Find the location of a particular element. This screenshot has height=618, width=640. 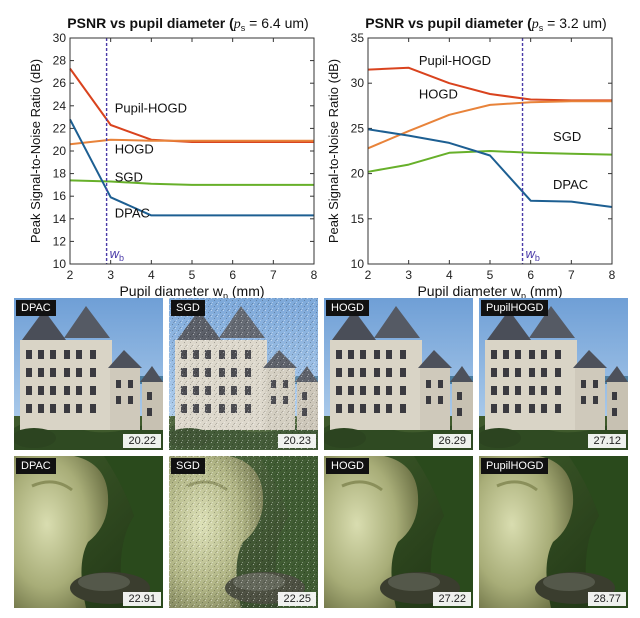

y-tick-label: 15 is located at coordinates (358, 219).